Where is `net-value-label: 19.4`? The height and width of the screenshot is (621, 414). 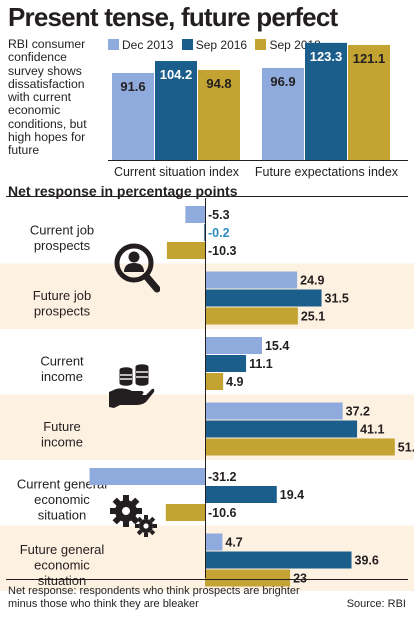
net-value-label: 19.4 is located at coordinates (292, 495).